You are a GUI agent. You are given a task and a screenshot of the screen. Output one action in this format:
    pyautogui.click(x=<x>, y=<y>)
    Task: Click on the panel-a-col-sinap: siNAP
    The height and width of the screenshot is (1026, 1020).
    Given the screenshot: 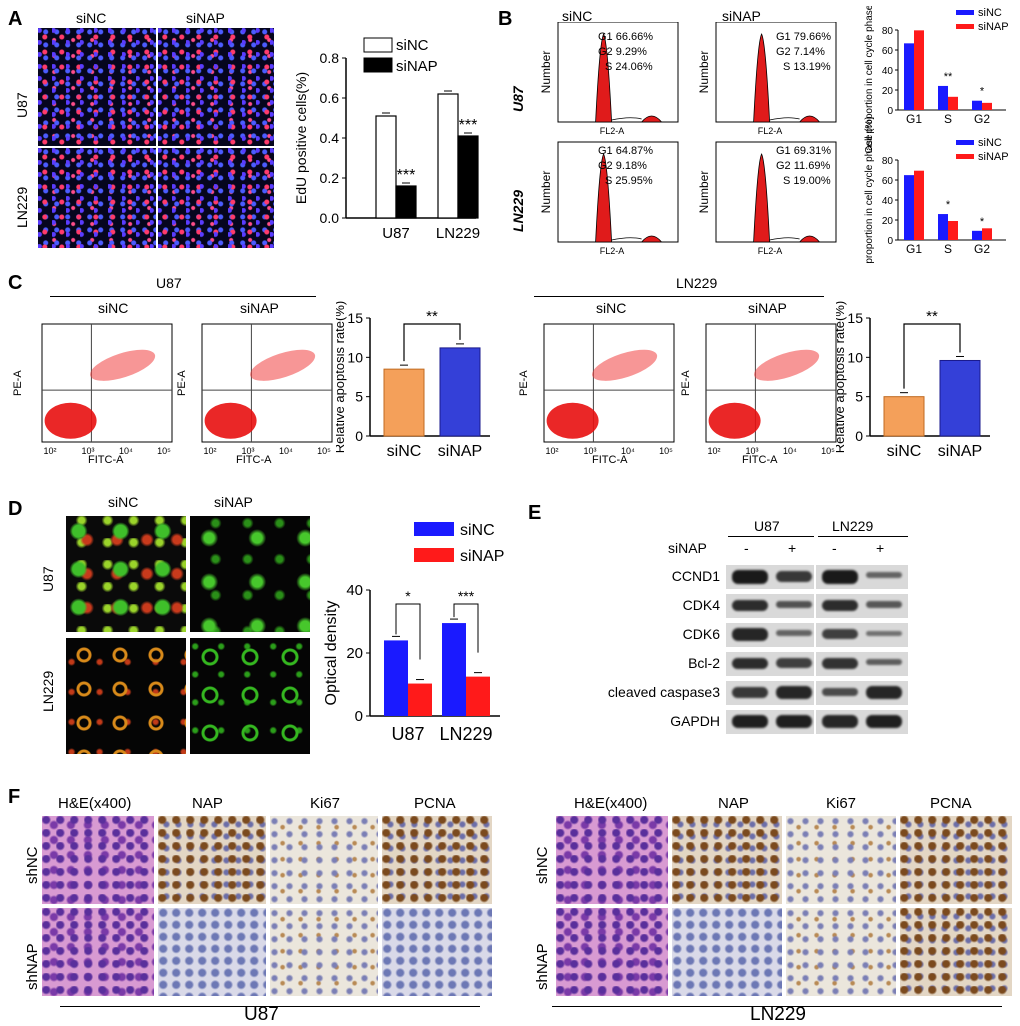 What is the action you would take?
    pyautogui.click(x=205, y=18)
    